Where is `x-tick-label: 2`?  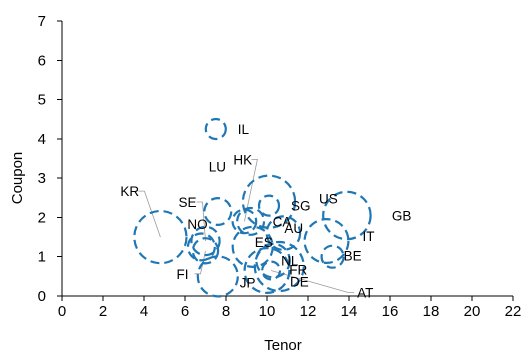 x-tick-label: 2 is located at coordinates (103, 311).